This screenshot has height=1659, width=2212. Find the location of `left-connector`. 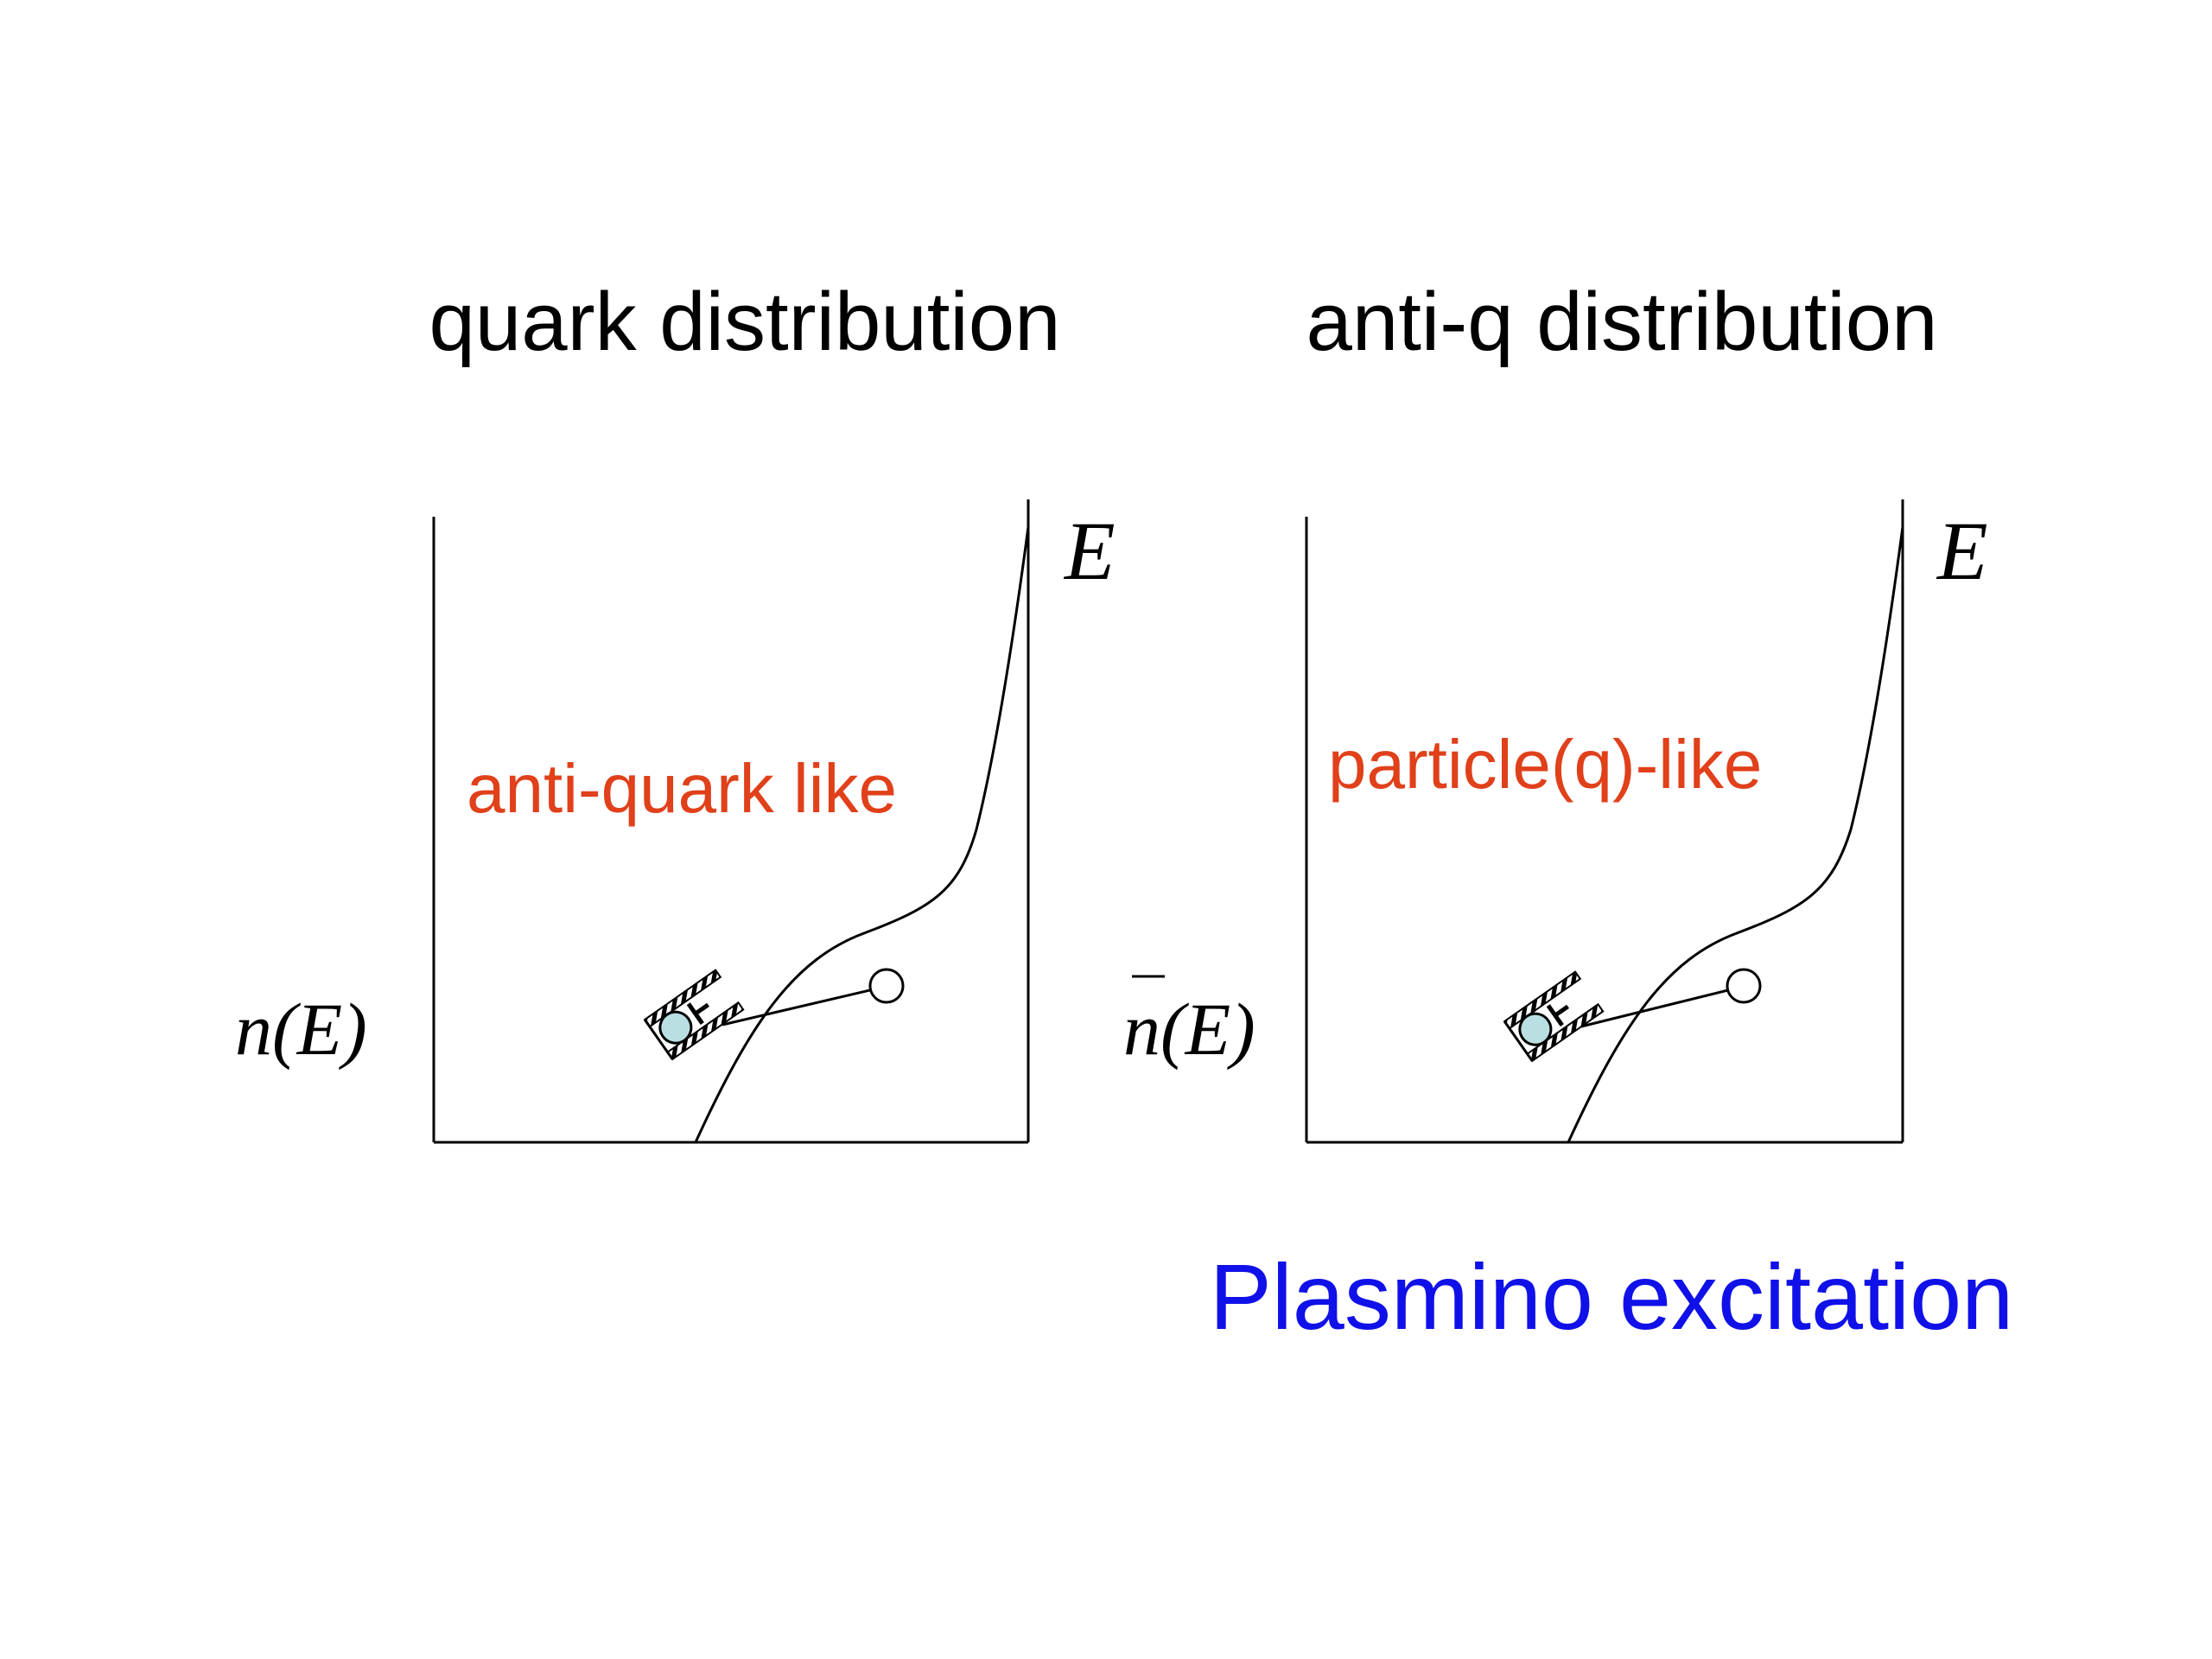

left-connector is located at coordinates (803, 1006).